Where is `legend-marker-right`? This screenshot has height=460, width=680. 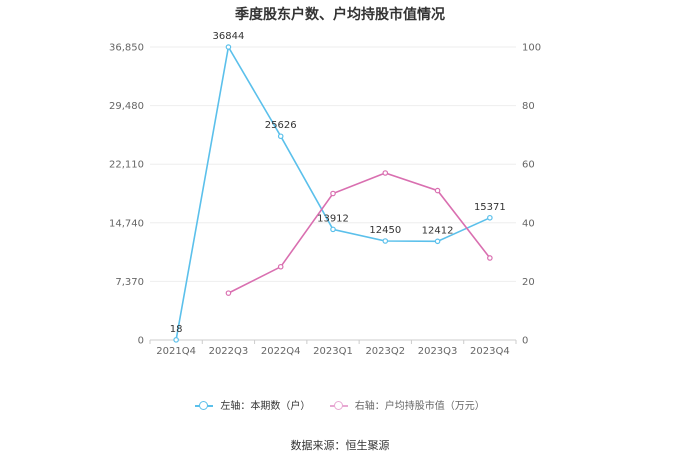 legend-marker-right is located at coordinates (338, 406).